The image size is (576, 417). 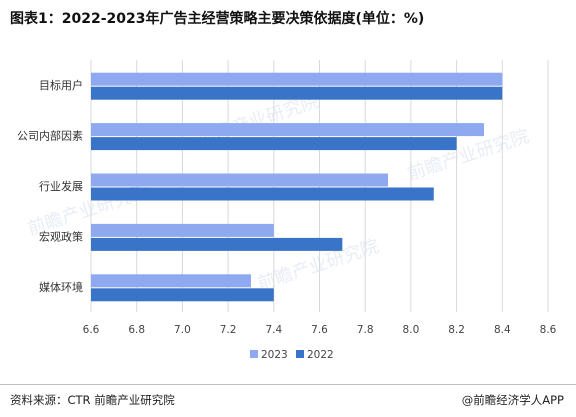 What do you see at coordinates (217, 19) in the screenshot?
I see `chart-title: 图表1：2022-2023年广告主经营策略主要决策依据度(单位：%)` at bounding box center [217, 19].